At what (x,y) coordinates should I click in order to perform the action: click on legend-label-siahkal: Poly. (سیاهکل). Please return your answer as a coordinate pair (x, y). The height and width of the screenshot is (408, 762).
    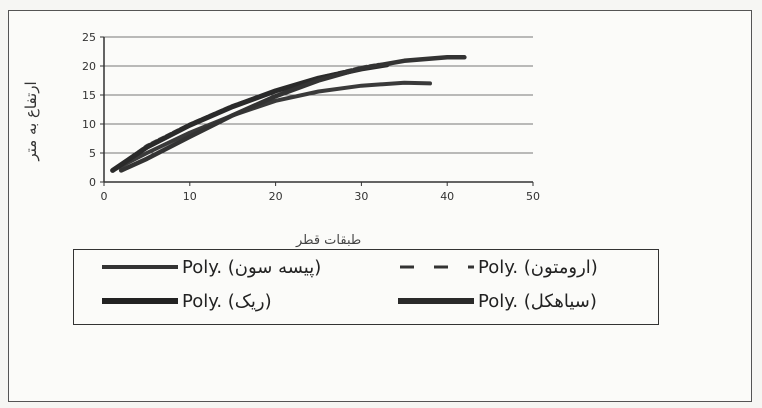
    Looking at the image, I should click on (537, 301).